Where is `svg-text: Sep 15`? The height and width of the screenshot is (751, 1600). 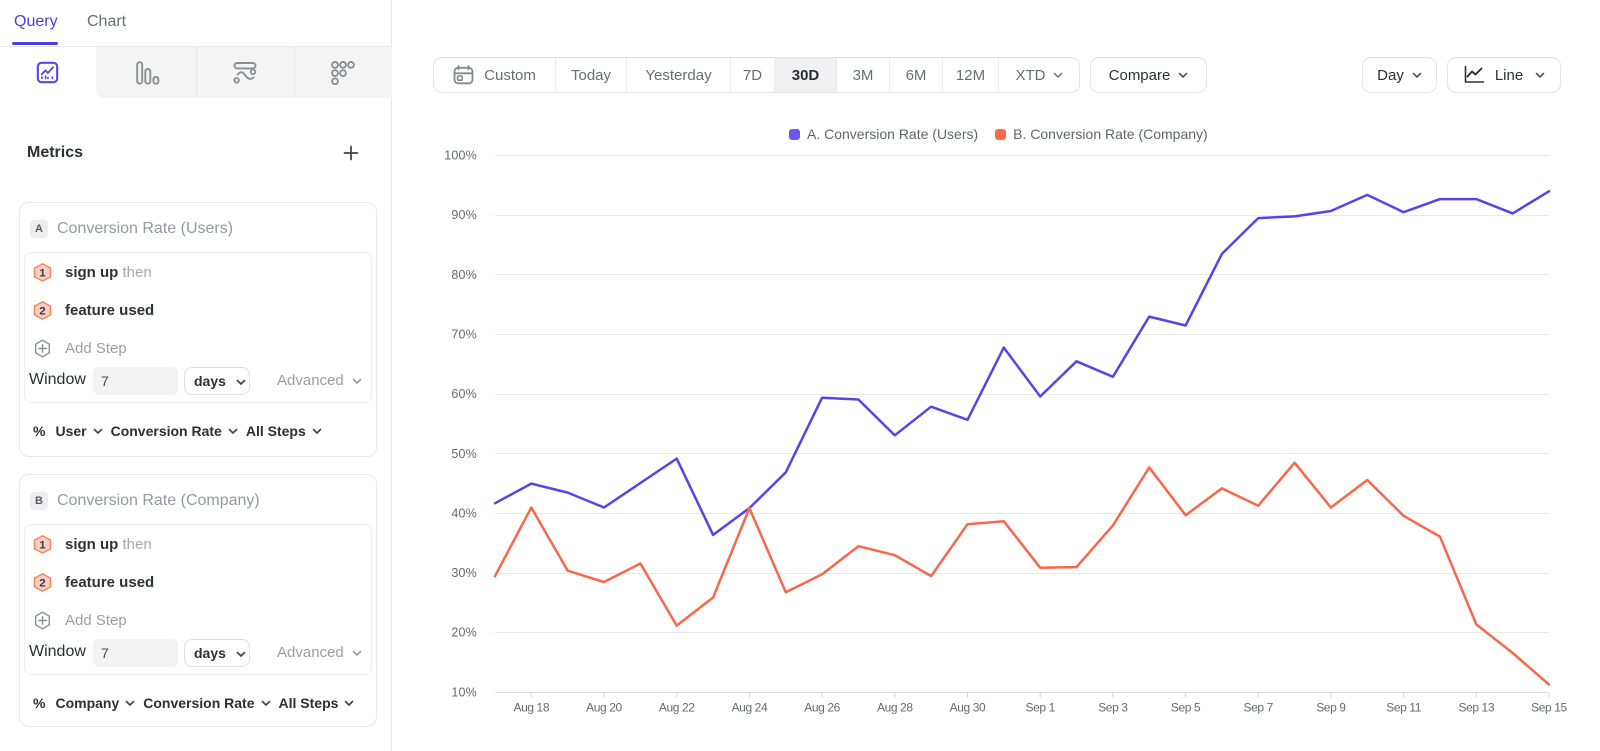 svg-text: Sep 15 is located at coordinates (1549, 708).